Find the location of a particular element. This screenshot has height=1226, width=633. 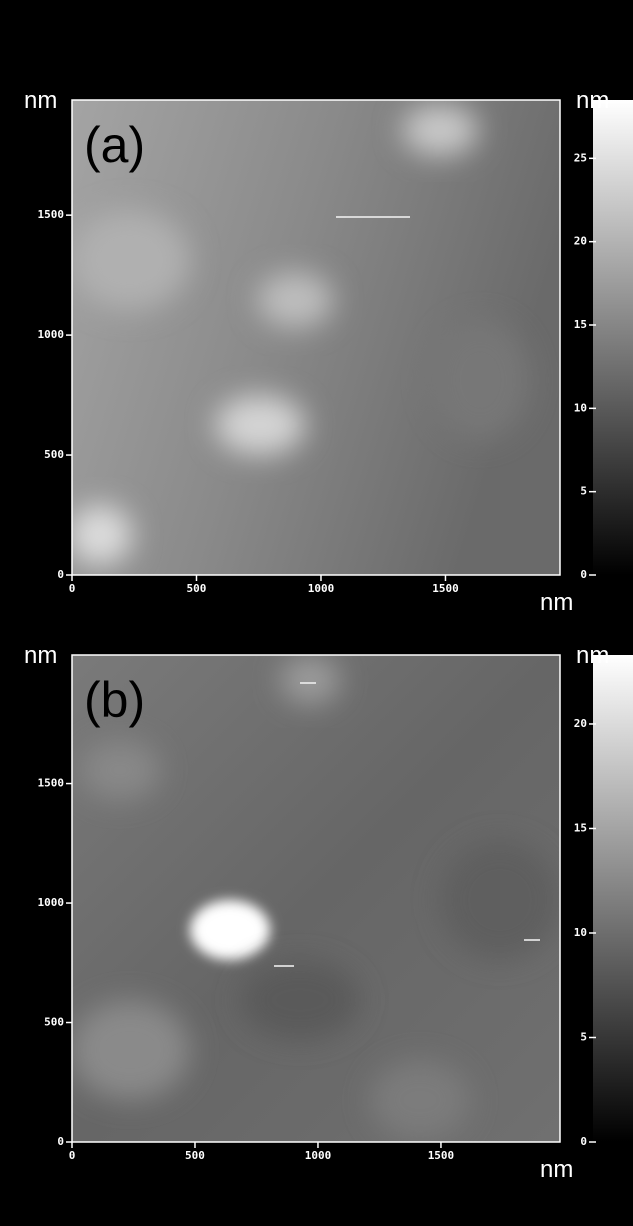

panel-label: (a) is located at coordinates (114, 145).